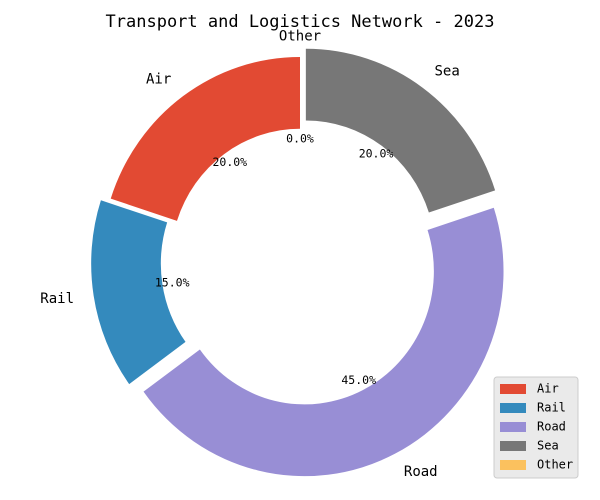 The width and height of the screenshot is (600, 500). I want to click on pct-label-sea: 20.0%, so click(376, 154).